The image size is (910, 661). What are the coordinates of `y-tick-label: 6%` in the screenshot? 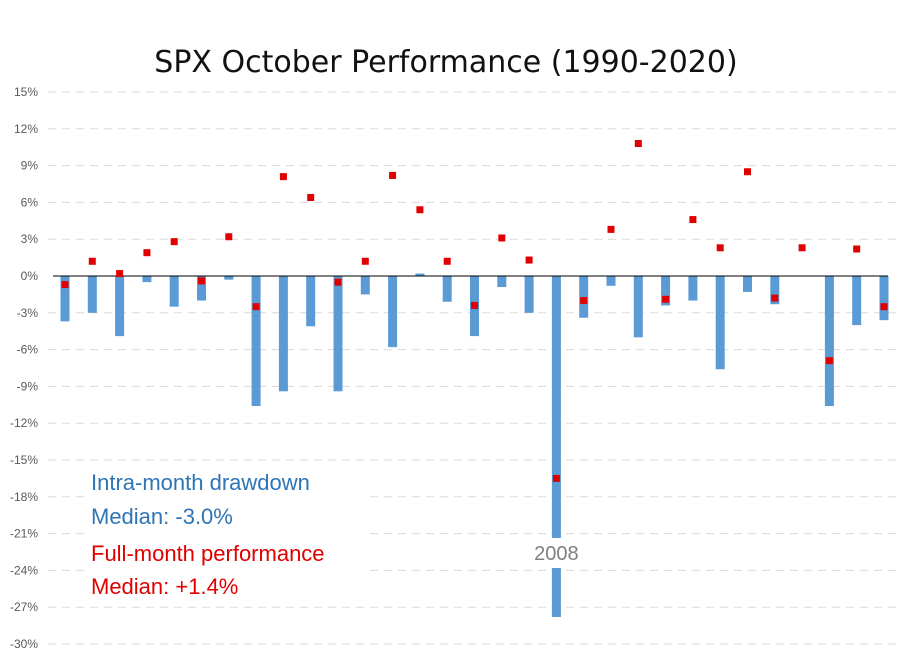 It's located at (30, 202).